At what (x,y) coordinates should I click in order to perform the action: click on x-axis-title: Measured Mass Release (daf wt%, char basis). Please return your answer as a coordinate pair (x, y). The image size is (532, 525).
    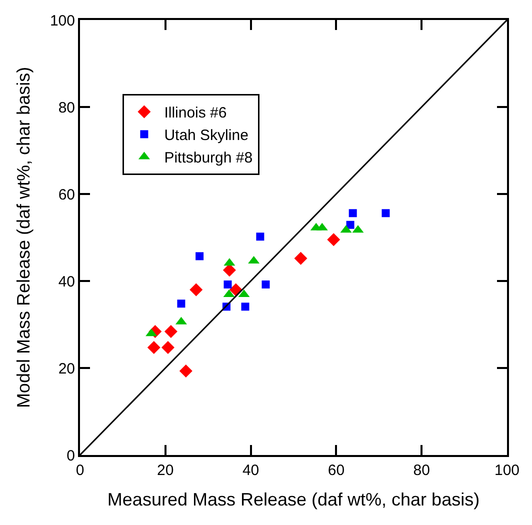
    Looking at the image, I should click on (293, 500).